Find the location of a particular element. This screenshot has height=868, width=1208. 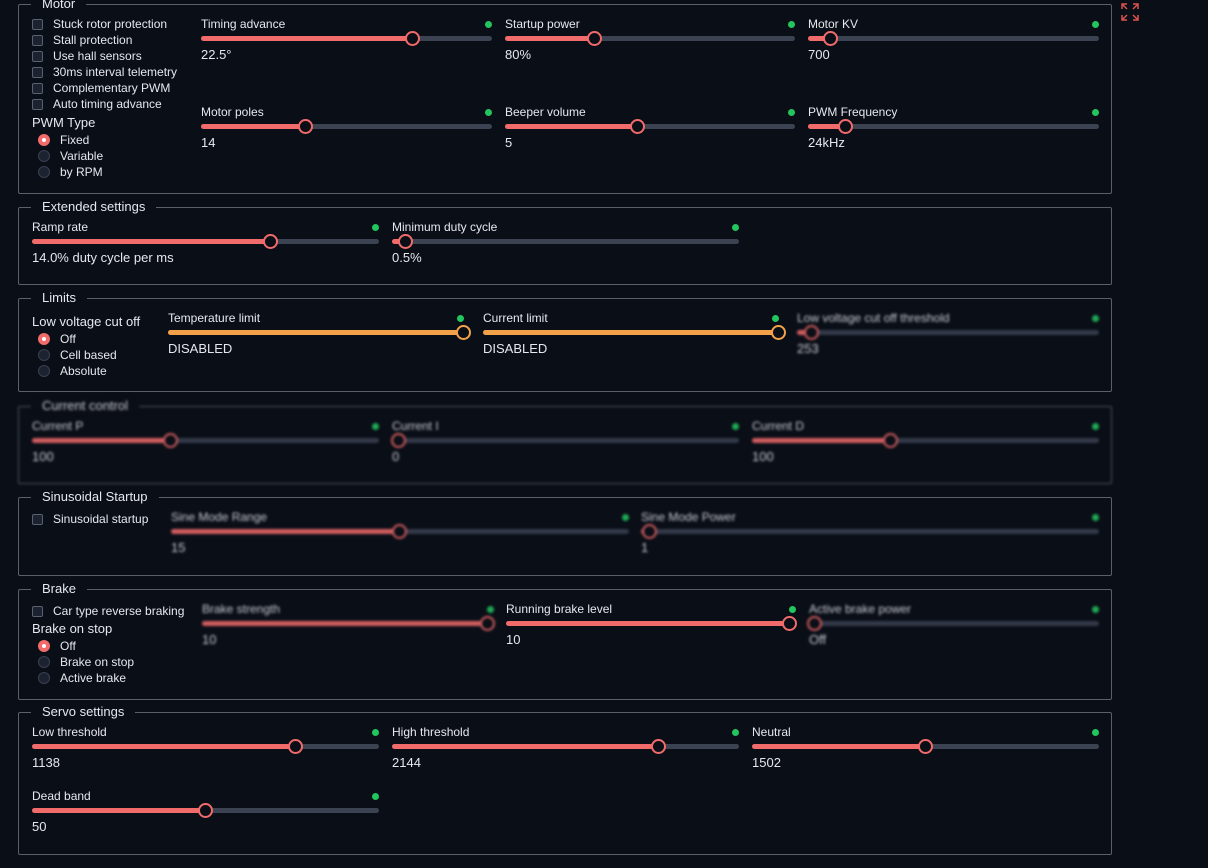

slider-minimum-duty-cycle: Minimum duty cycle 0.5% is located at coordinates (565, 245).